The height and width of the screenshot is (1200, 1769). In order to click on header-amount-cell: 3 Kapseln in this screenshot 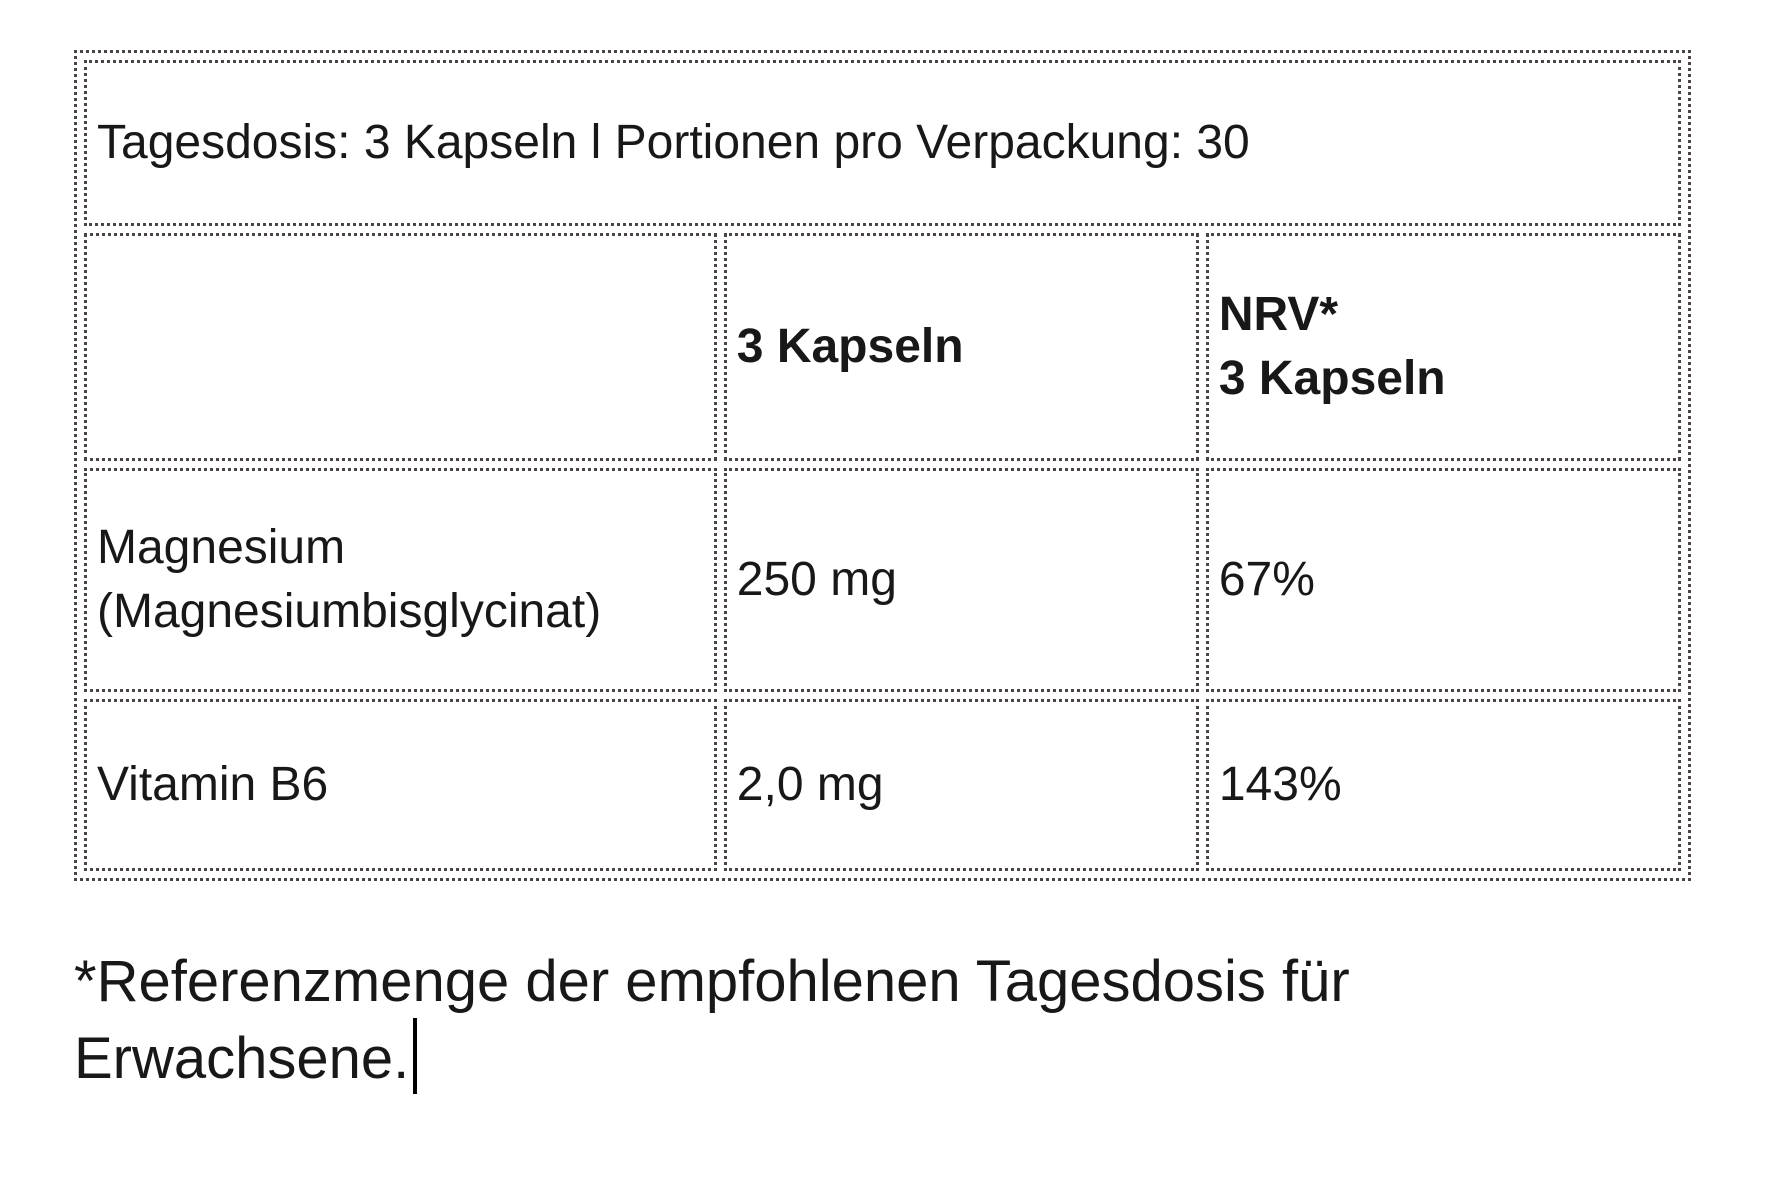, I will do `click(961, 347)`.